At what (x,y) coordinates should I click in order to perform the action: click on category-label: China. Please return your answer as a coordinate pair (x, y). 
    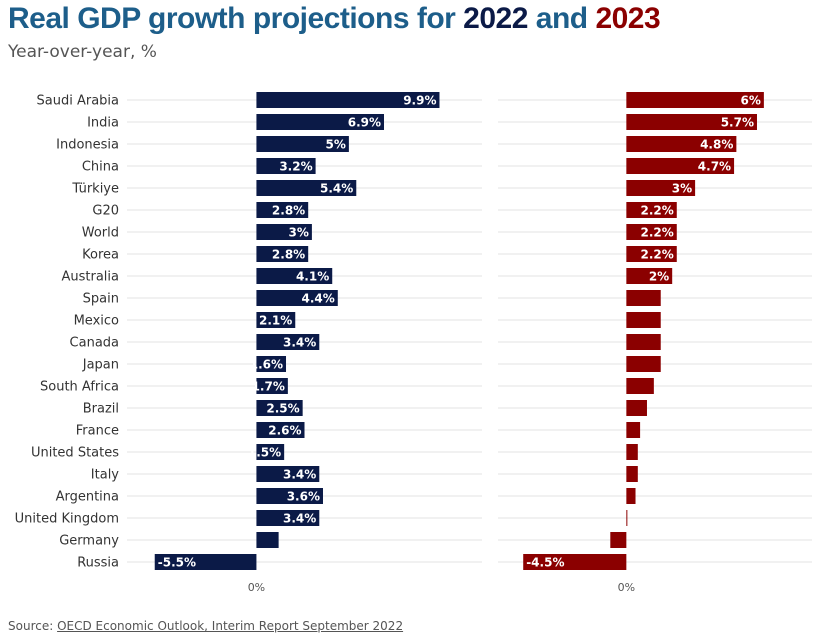
    Looking at the image, I should click on (100, 167).